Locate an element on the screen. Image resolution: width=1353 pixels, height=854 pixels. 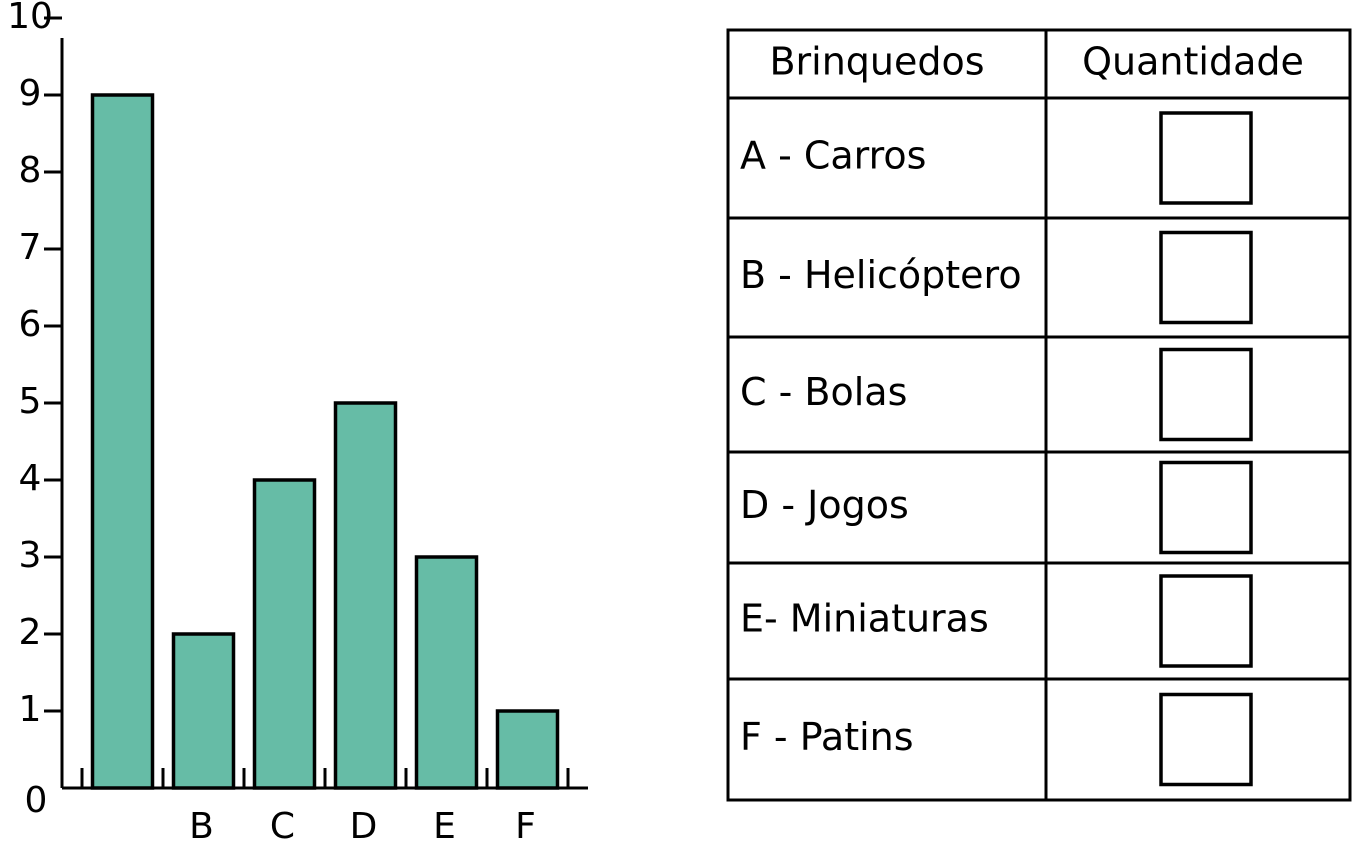
y-tick-label: 5 is located at coordinates (30, 401).